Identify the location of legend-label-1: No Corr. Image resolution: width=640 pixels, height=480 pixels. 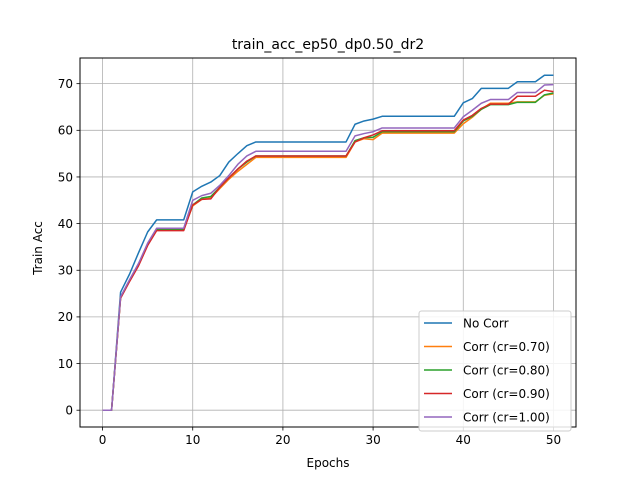
(486, 323).